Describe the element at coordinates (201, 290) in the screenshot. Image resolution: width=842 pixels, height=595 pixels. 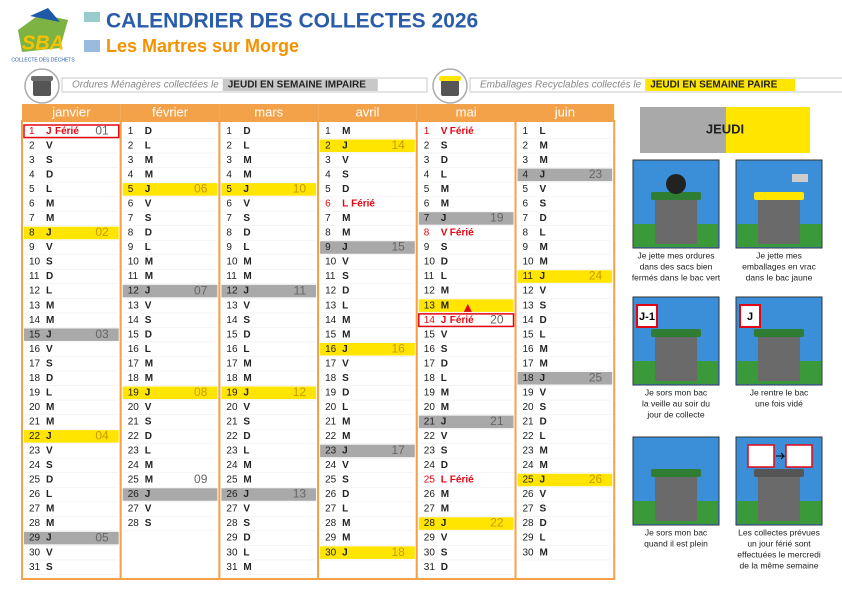
I see `week-number: 07` at that location.